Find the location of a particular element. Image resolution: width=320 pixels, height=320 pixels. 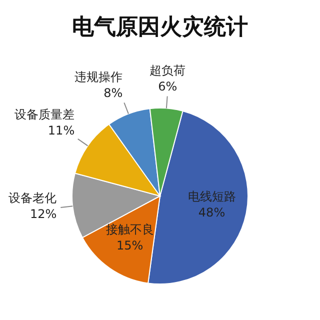

slice-label: 电线短路 is located at coordinates (212, 196).